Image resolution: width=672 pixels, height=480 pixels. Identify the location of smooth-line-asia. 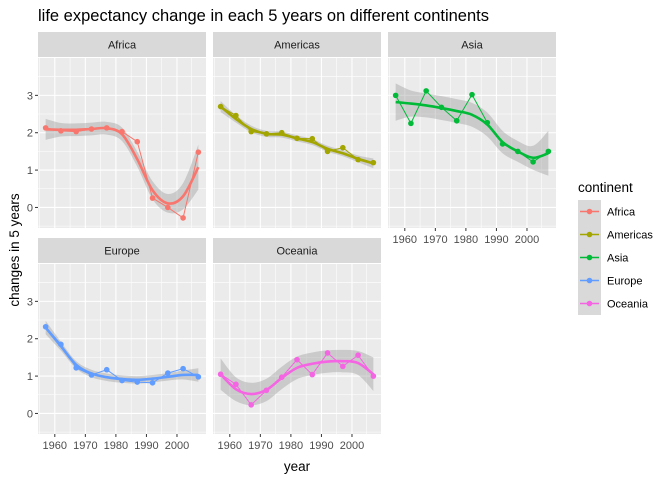
(472, 130).